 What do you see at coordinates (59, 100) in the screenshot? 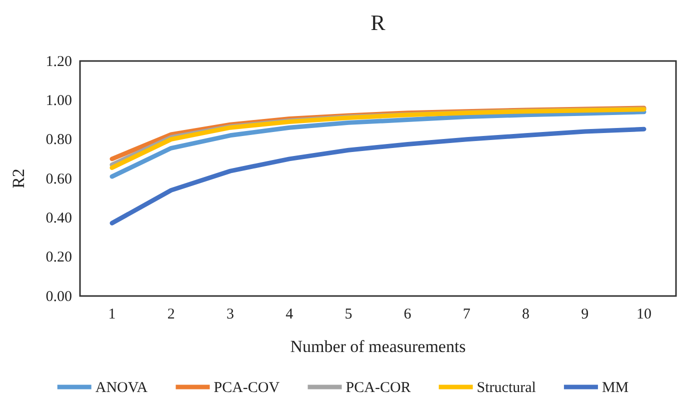
I see `y-tick-label: 1.00` at bounding box center [59, 100].